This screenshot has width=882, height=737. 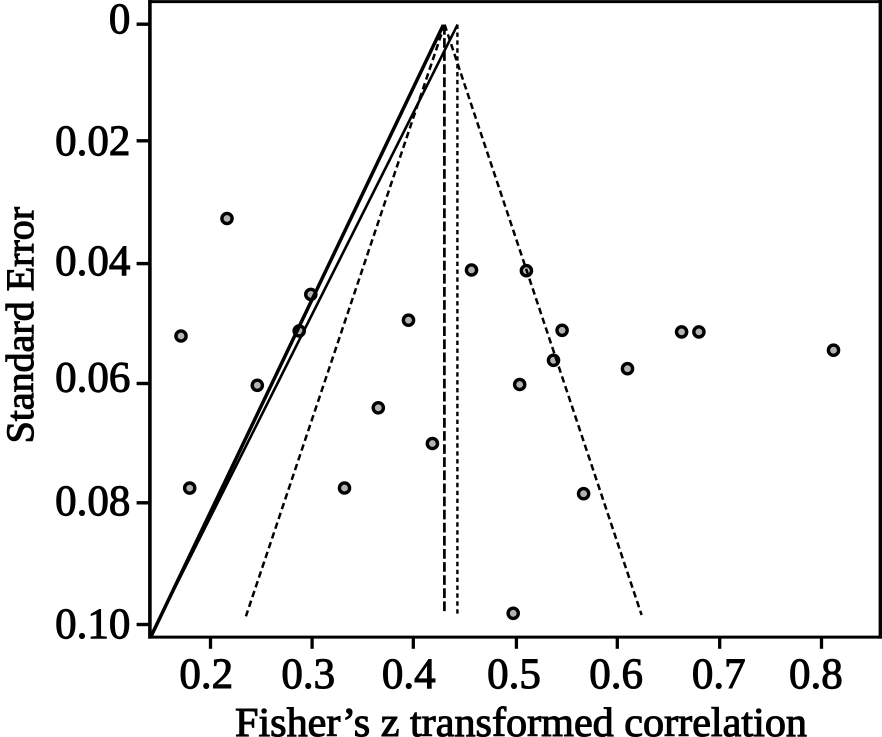 I want to click on svg-text: 0.10, so click(x=92, y=624).